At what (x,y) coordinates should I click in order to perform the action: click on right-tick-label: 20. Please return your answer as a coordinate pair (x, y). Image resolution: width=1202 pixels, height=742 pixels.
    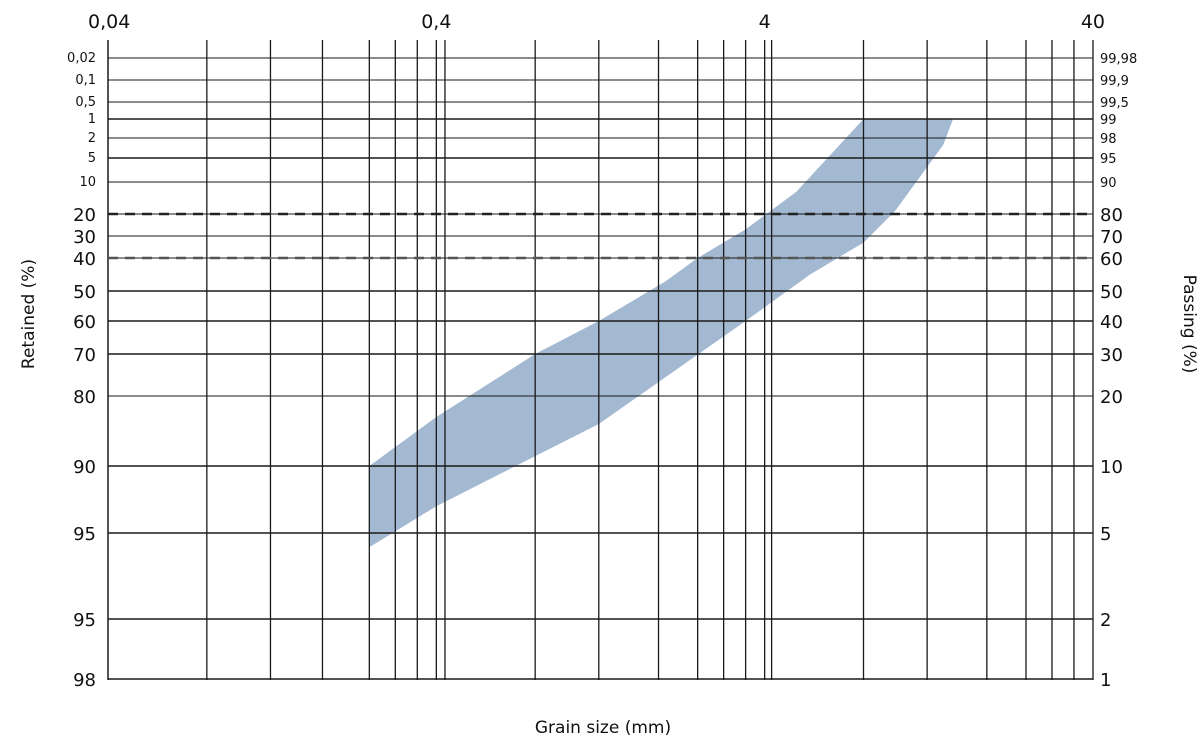
    Looking at the image, I should click on (1111, 397).